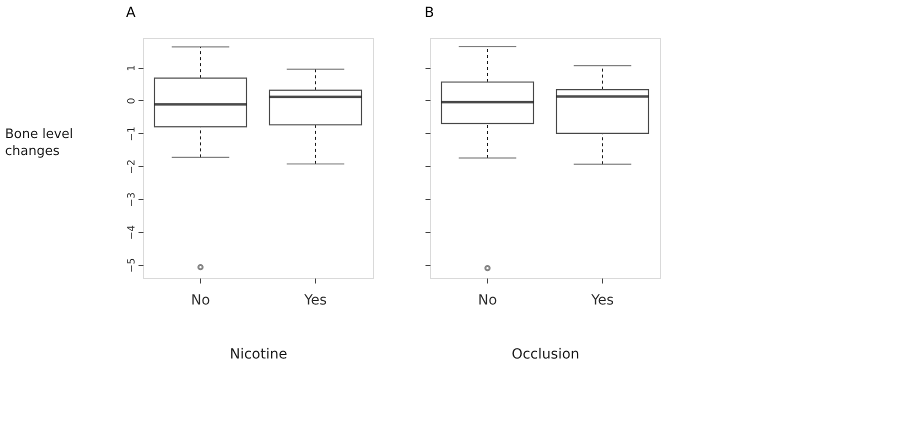 This screenshot has width=913, height=438. What do you see at coordinates (132, 199) in the screenshot?
I see `y-tick-label: −3` at bounding box center [132, 199].